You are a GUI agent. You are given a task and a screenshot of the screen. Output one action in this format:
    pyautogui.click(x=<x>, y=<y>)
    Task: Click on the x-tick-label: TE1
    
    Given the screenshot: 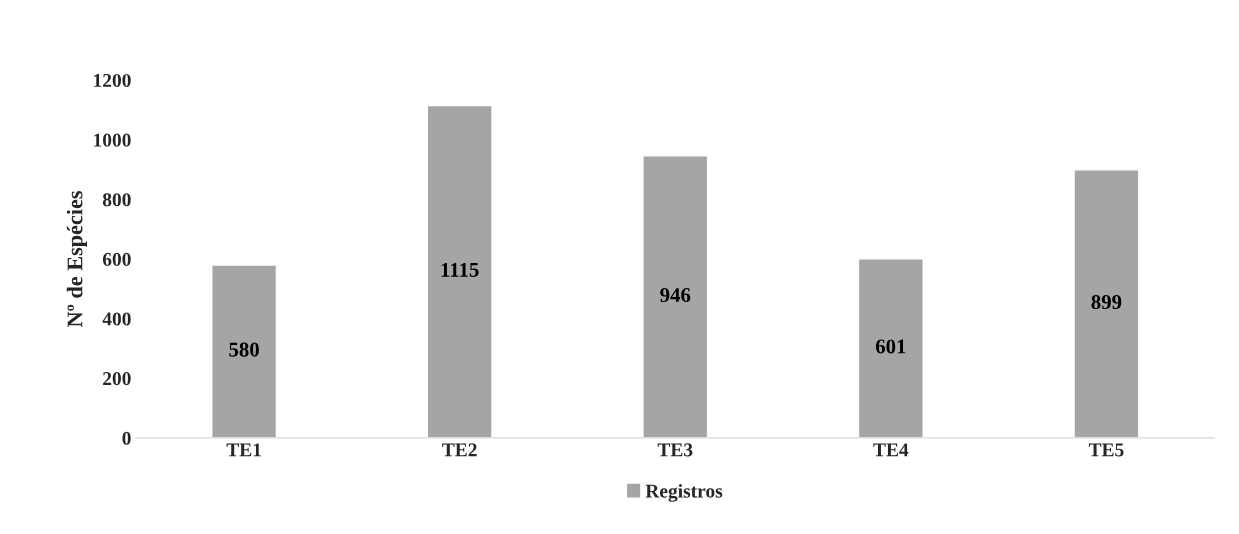 What is the action you would take?
    pyautogui.click(x=243, y=450)
    